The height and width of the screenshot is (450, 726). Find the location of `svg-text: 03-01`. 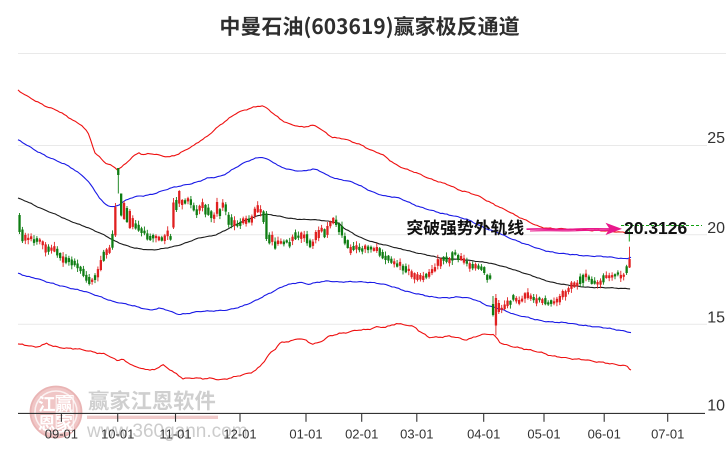

svg-text: 03-01 is located at coordinates (416, 434).